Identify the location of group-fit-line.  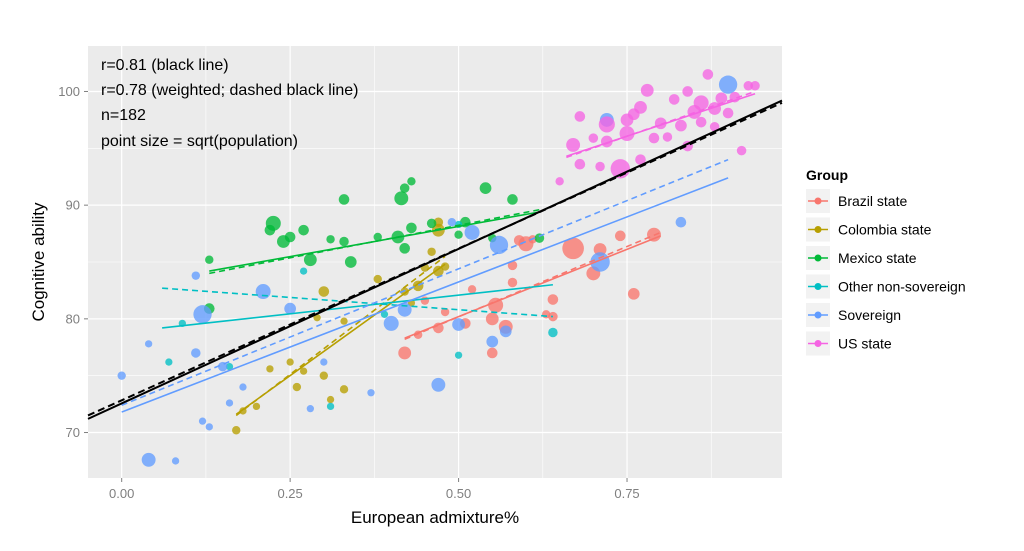
(374, 241).